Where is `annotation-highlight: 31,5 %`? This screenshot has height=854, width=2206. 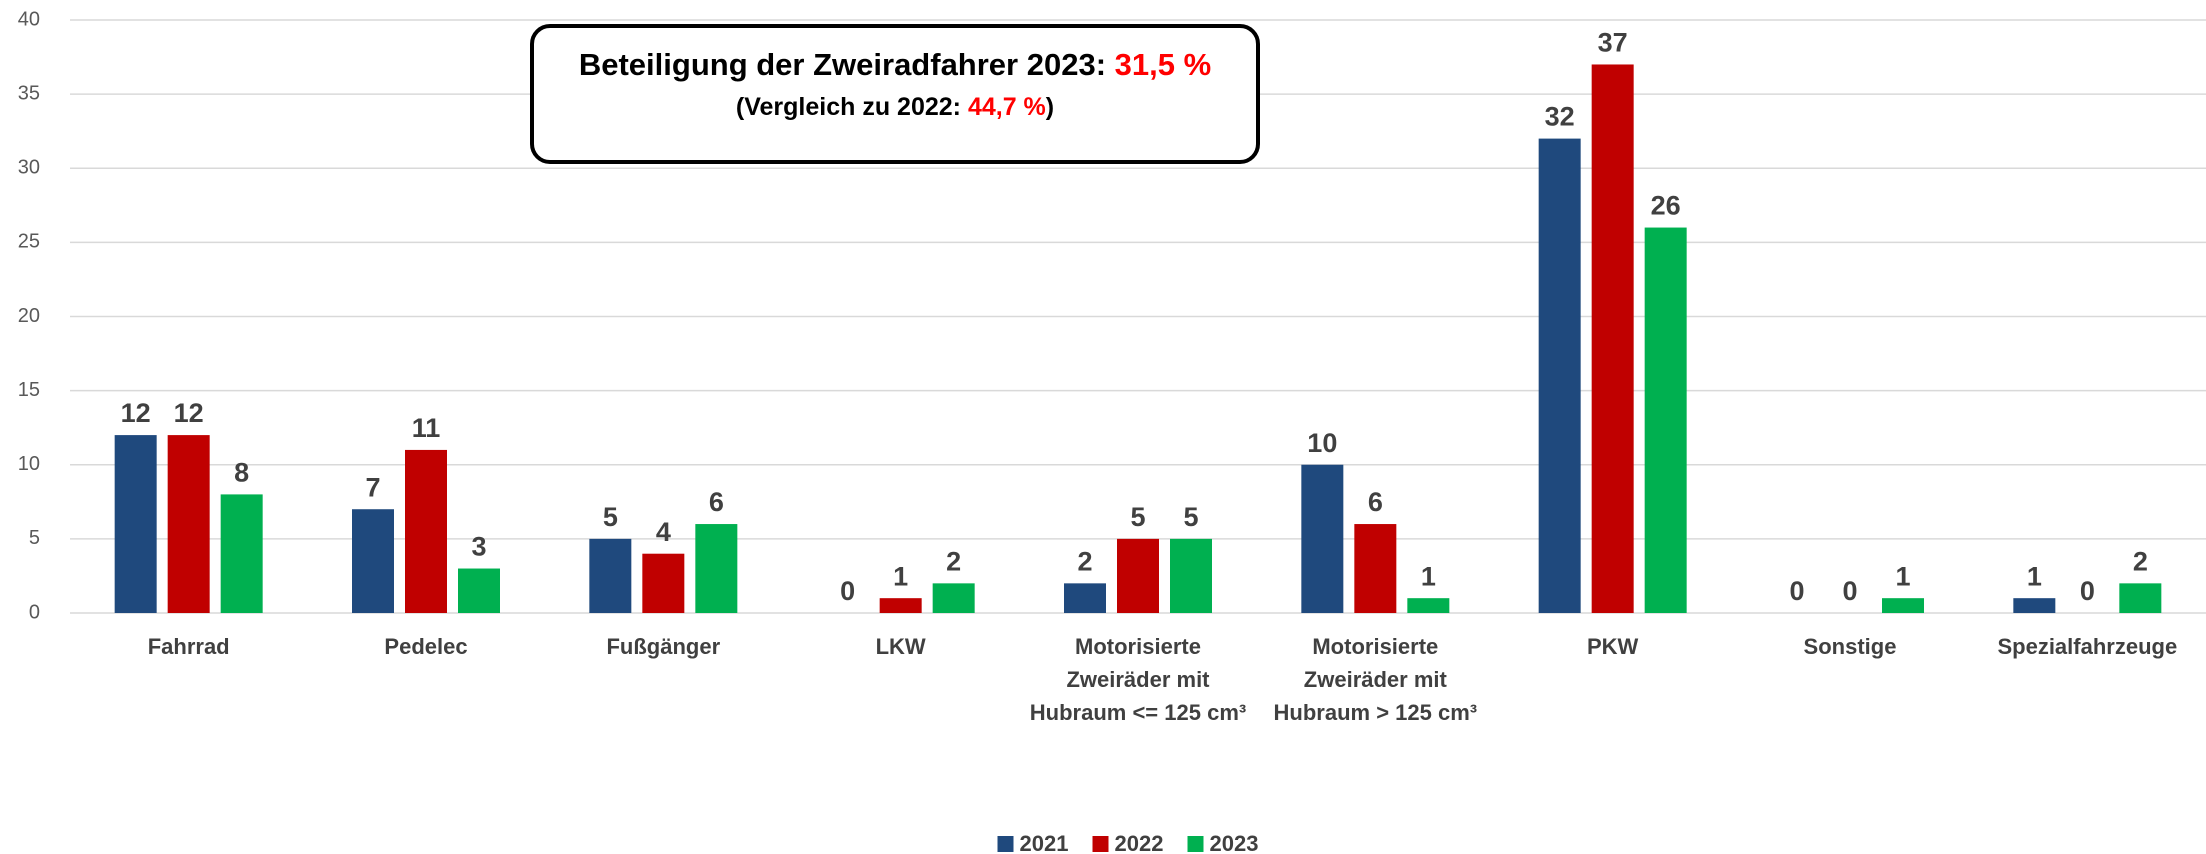
annotation-highlight: 31,5 % is located at coordinates (1163, 64).